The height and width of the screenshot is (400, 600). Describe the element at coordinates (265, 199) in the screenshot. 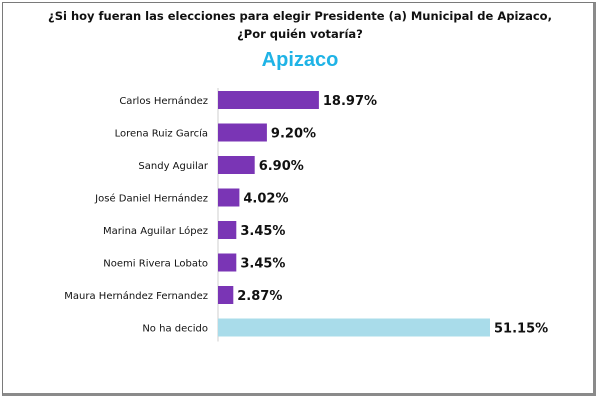

I see `data-label: 4.02%` at that location.